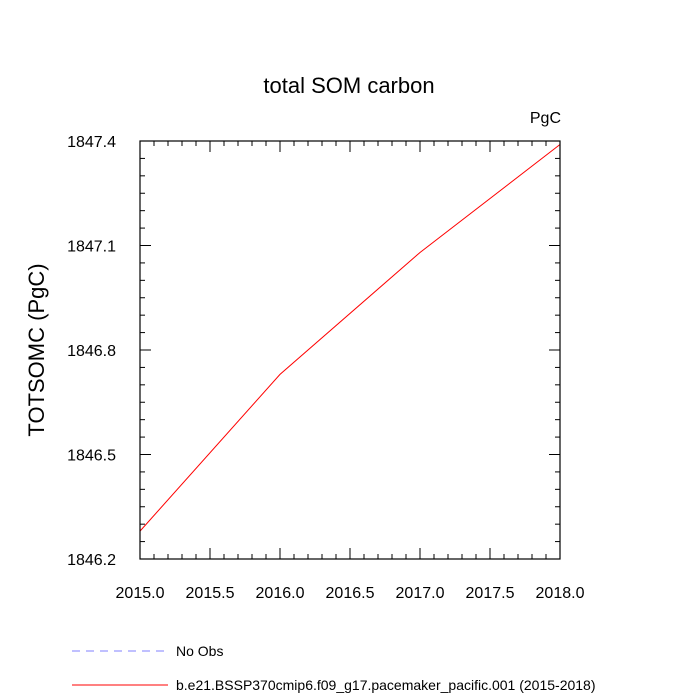 This screenshot has width=700, height=700. I want to click on x-tick-label: 2018.0, so click(560, 593).